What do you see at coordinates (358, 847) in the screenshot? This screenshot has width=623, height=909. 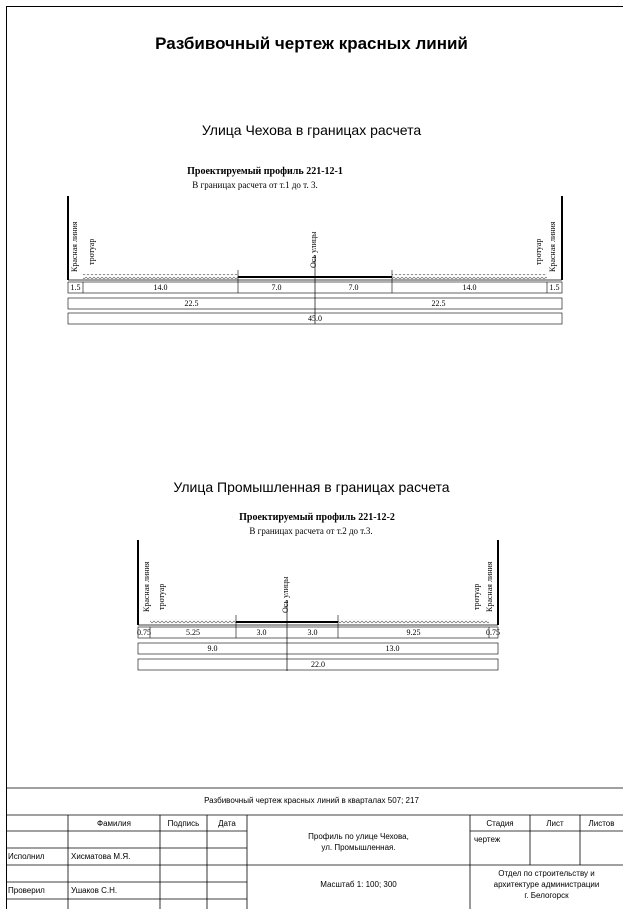 I see `title-block-sheet-title-line2: ул. Промышленная.` at bounding box center [358, 847].